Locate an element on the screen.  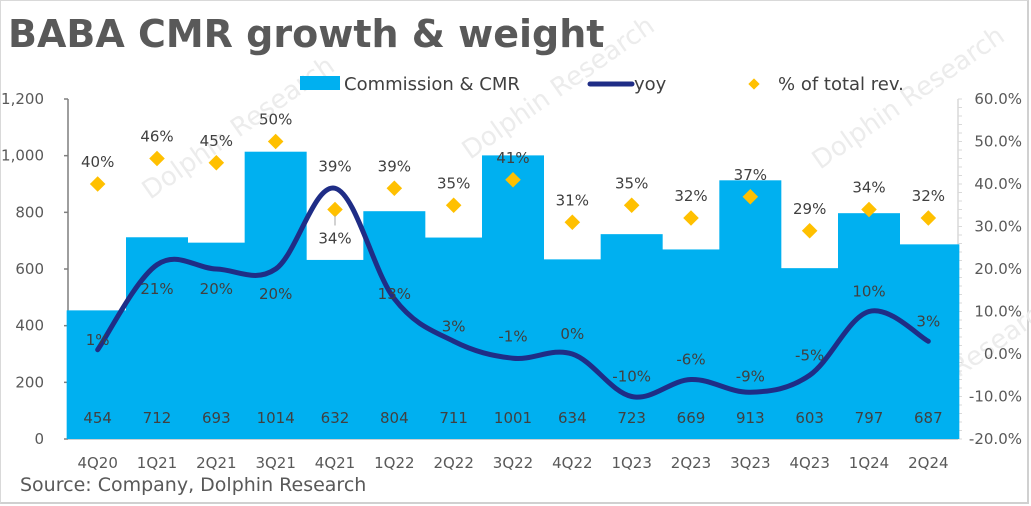
bar-value-label: 687 is located at coordinates (928, 418).